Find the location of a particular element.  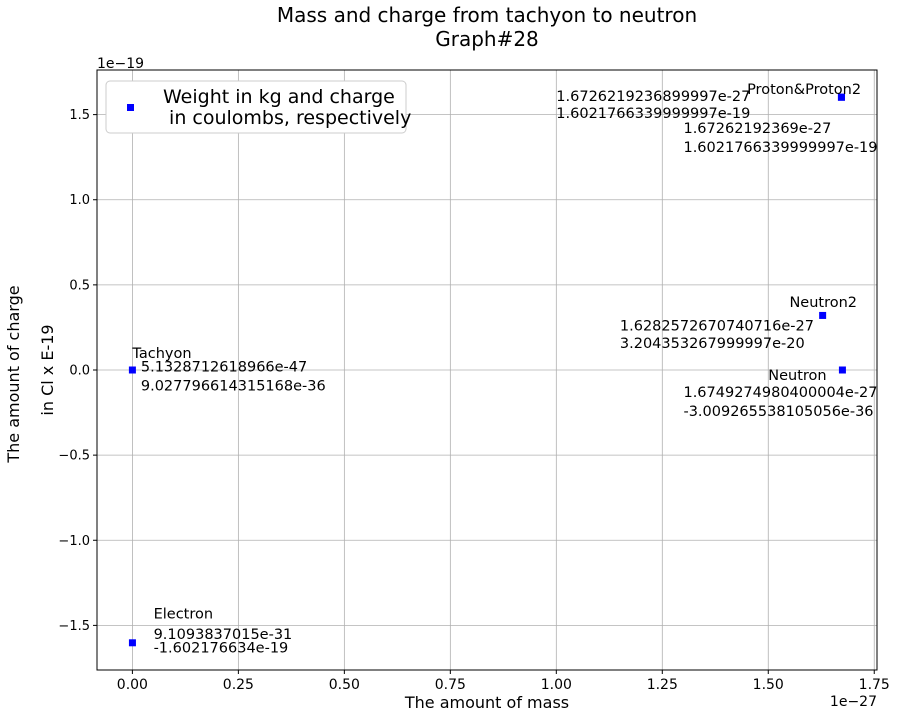

y-tick-label: −0.5 is located at coordinates (74, 456).